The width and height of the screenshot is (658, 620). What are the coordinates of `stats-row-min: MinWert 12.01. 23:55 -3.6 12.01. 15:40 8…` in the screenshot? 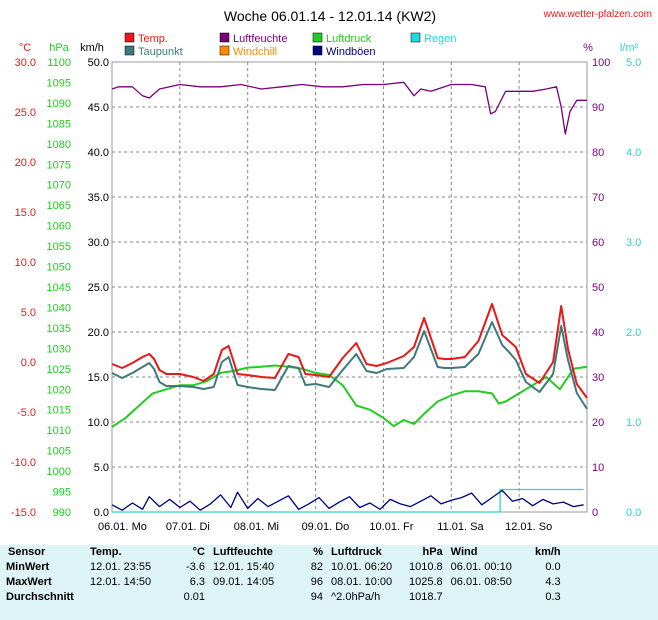 It's located at (280, 567).